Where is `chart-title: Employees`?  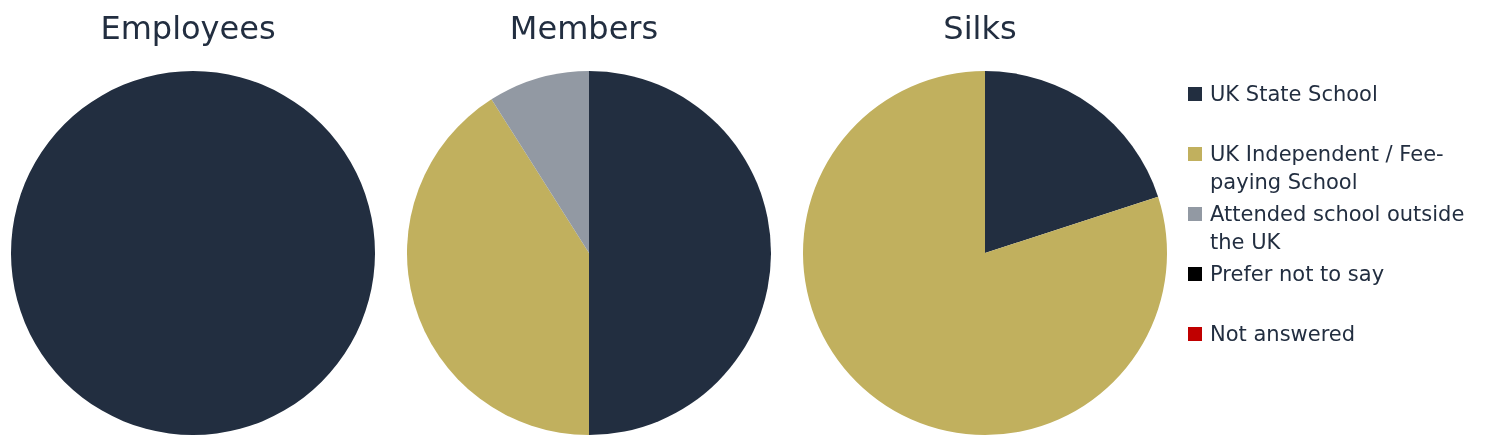
chart-title: Employees is located at coordinates (188, 28).